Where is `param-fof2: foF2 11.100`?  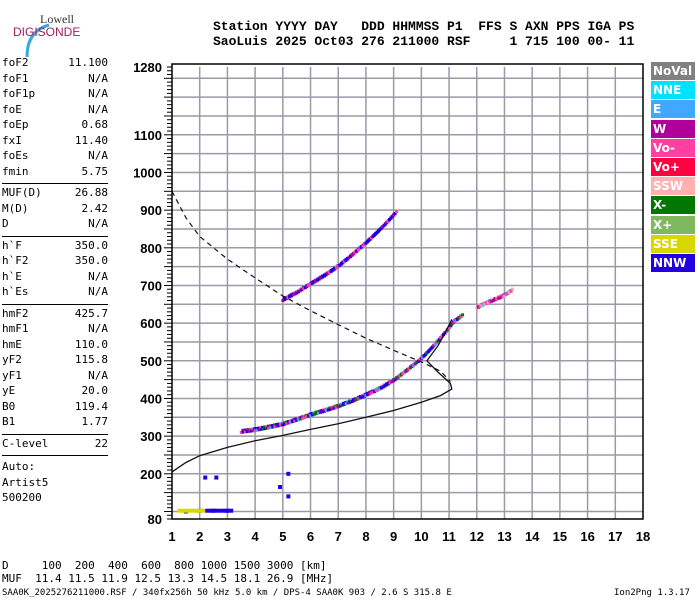 param-fof2: foF2 11.100 is located at coordinates (55, 63).